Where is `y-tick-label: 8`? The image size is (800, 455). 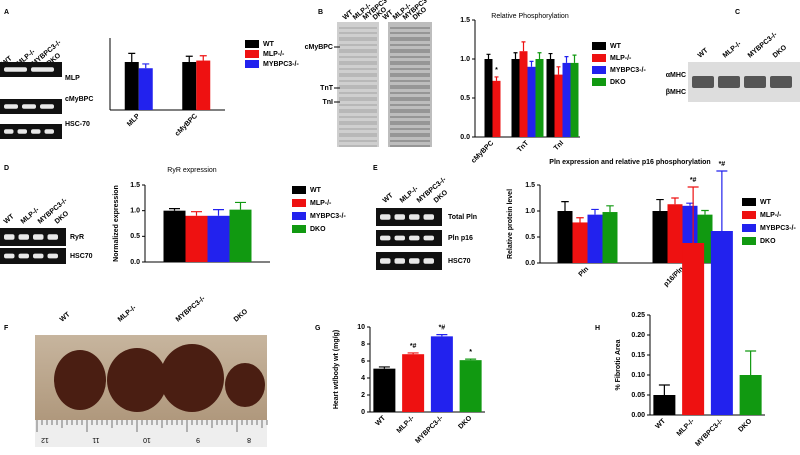
y-tick-label: 8 is located at coordinates (363, 344).